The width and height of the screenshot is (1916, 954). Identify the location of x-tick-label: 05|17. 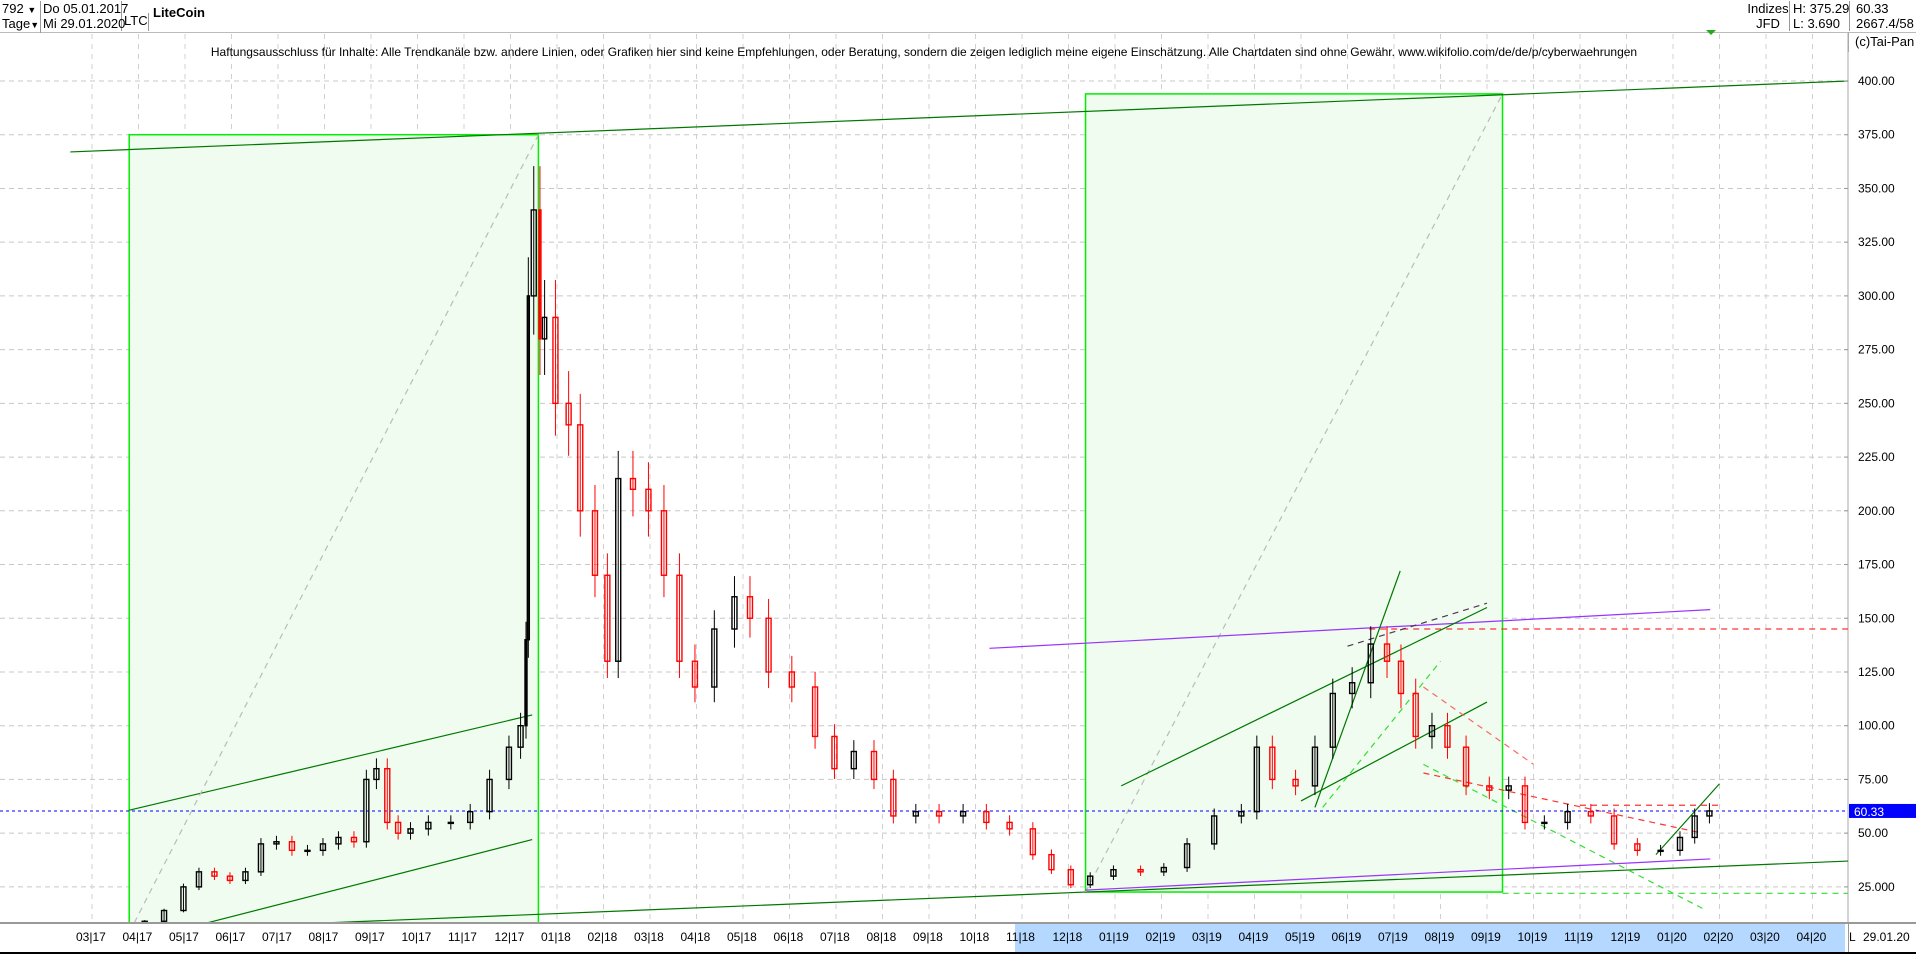
(184, 937).